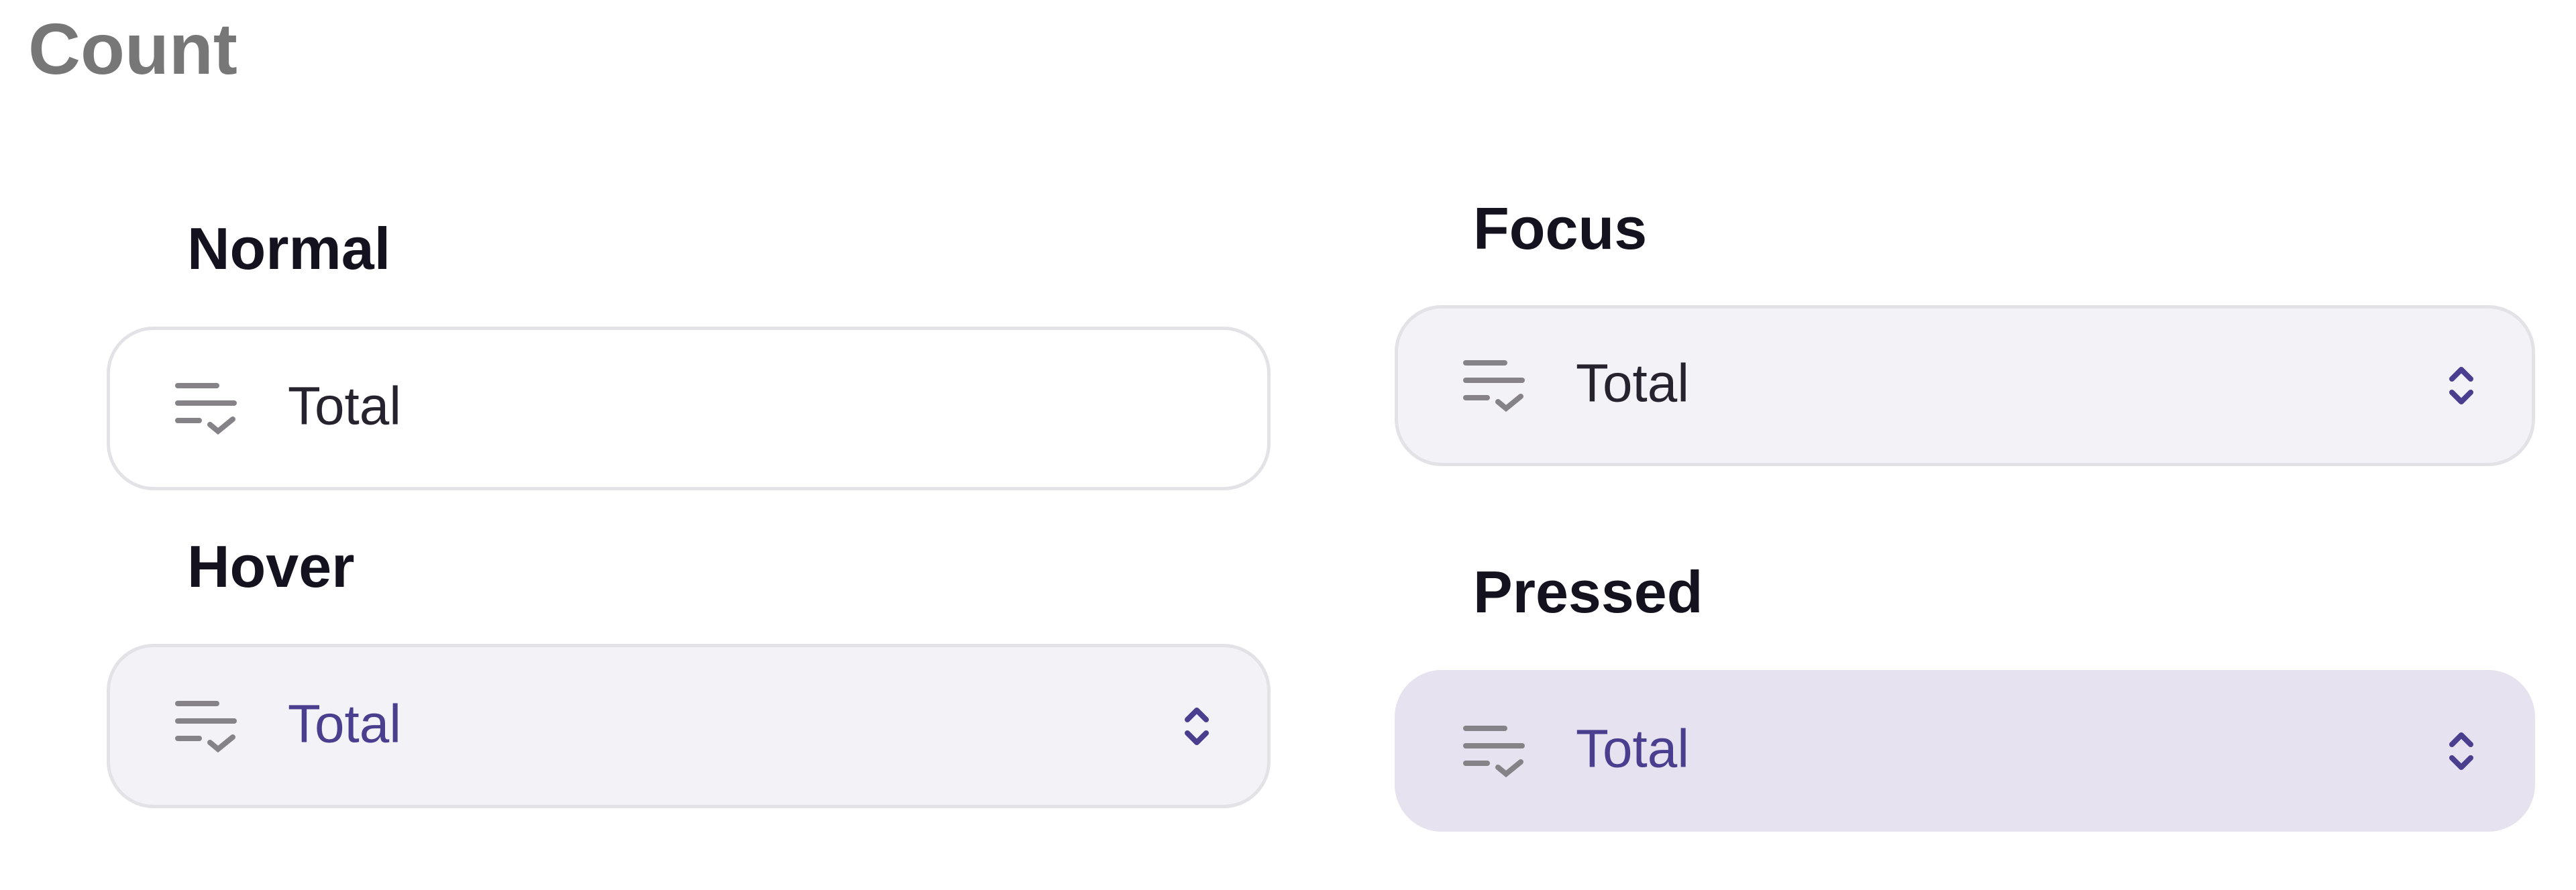 Image resolution: width=2576 pixels, height=890 pixels. Describe the element at coordinates (1965, 751) in the screenshot. I see `count-select-pressed: Total` at that location.